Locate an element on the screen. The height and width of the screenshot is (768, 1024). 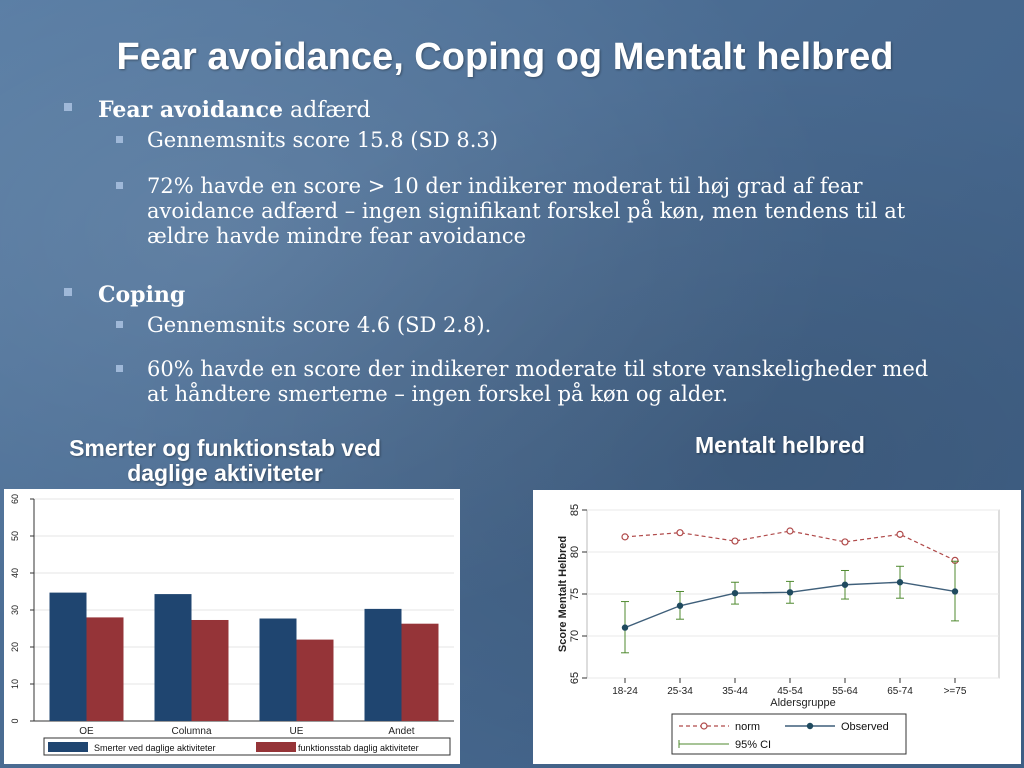
y-tick-label: 10 is located at coordinates (15, 684).